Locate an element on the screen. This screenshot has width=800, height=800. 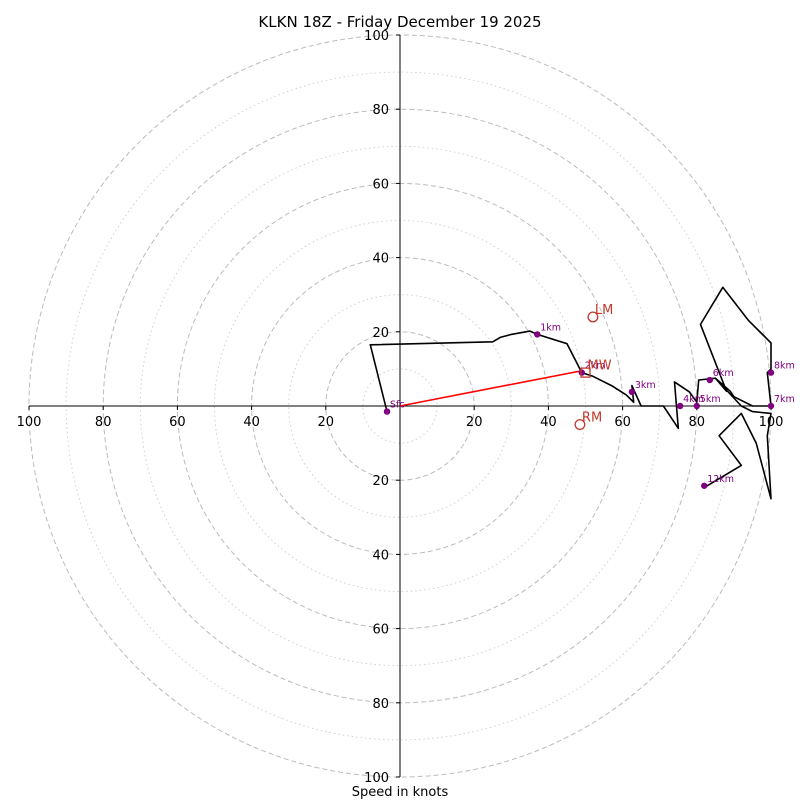
height-label: 3km is located at coordinates (645, 385).